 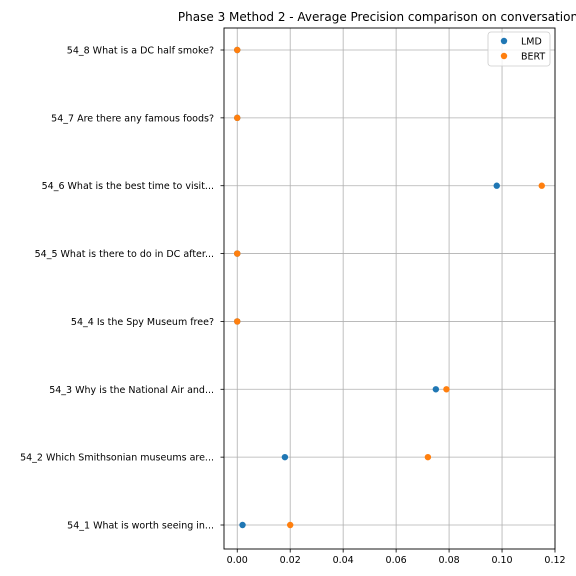 I want to click on legend-marker-lmd, so click(x=504, y=41).